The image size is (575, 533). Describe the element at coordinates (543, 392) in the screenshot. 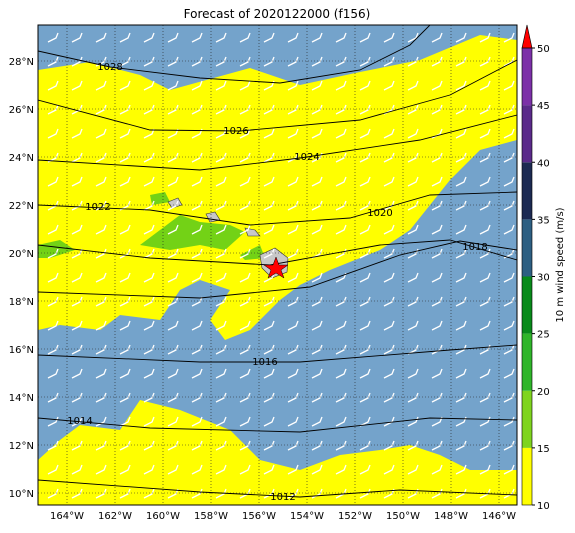

I see `colorbar-tick-label: 20` at that location.